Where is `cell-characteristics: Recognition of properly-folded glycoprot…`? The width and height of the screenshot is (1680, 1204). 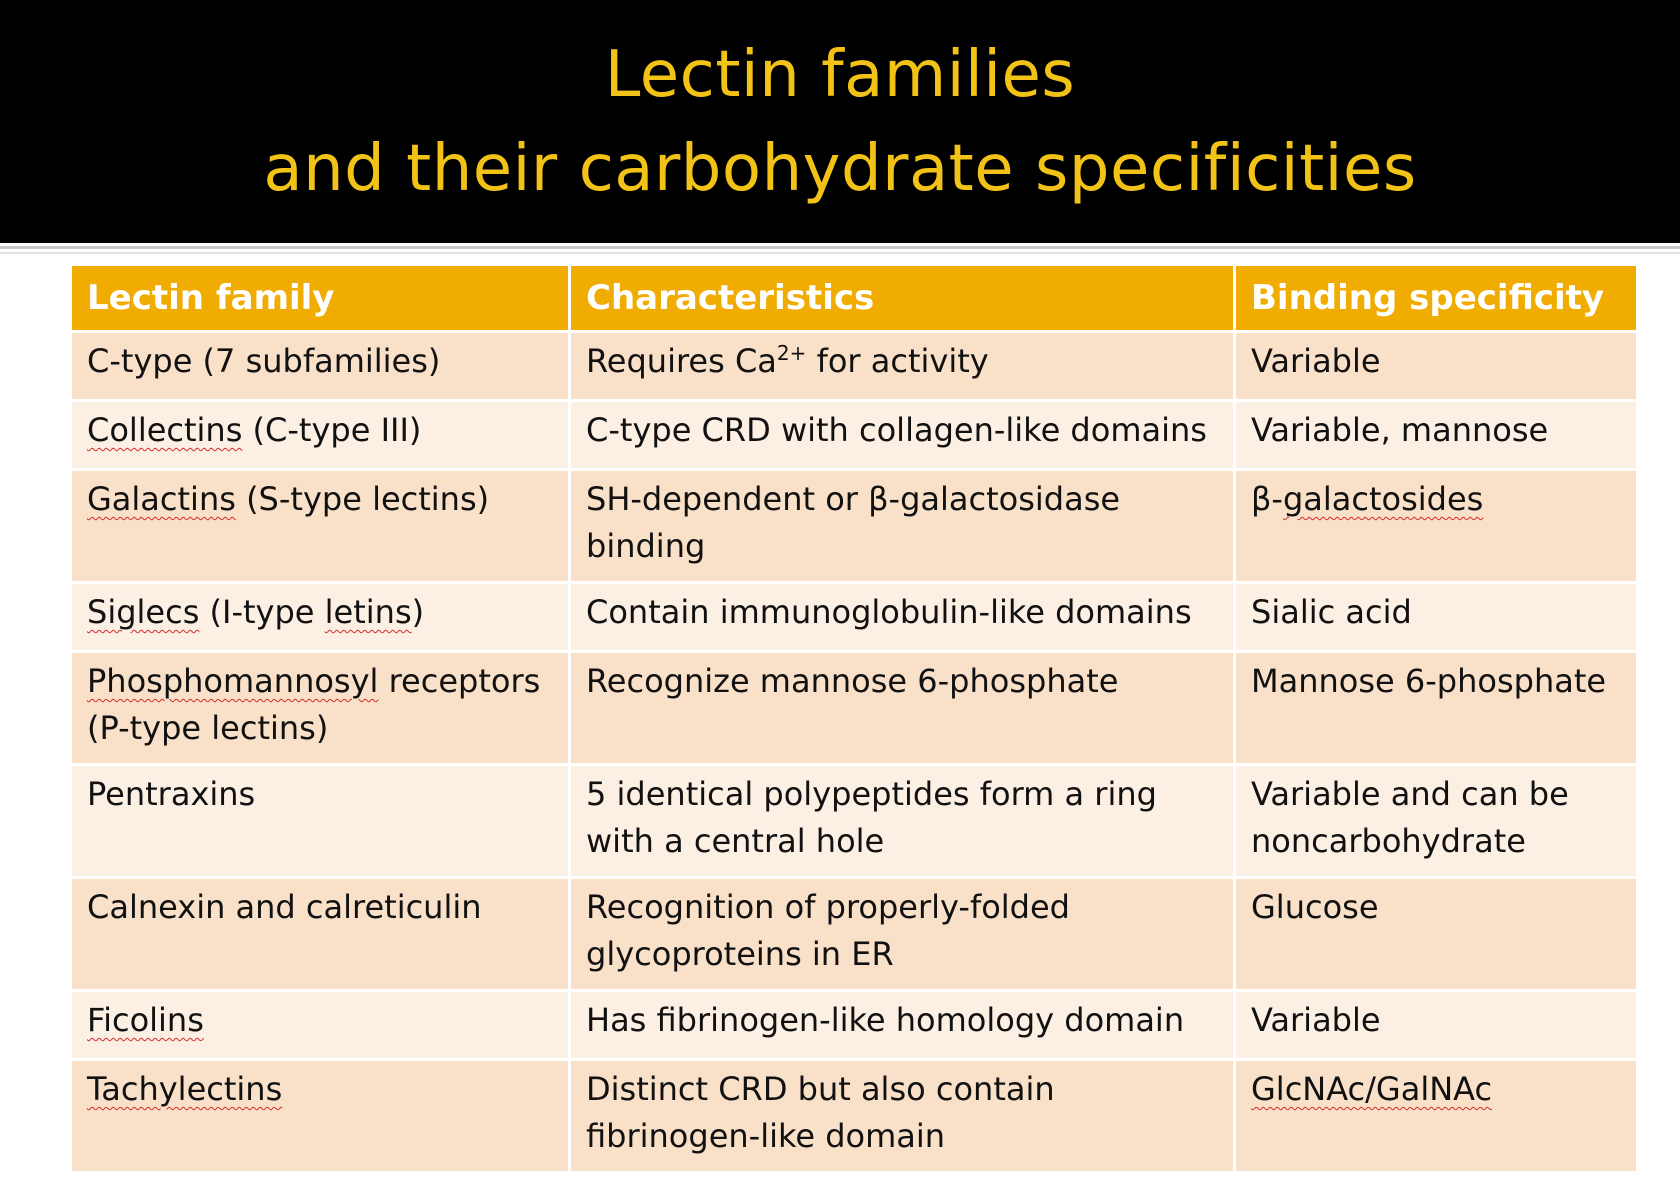 cell-characteristics: Recognition of properly-folded glycoprot… is located at coordinates (902, 934).